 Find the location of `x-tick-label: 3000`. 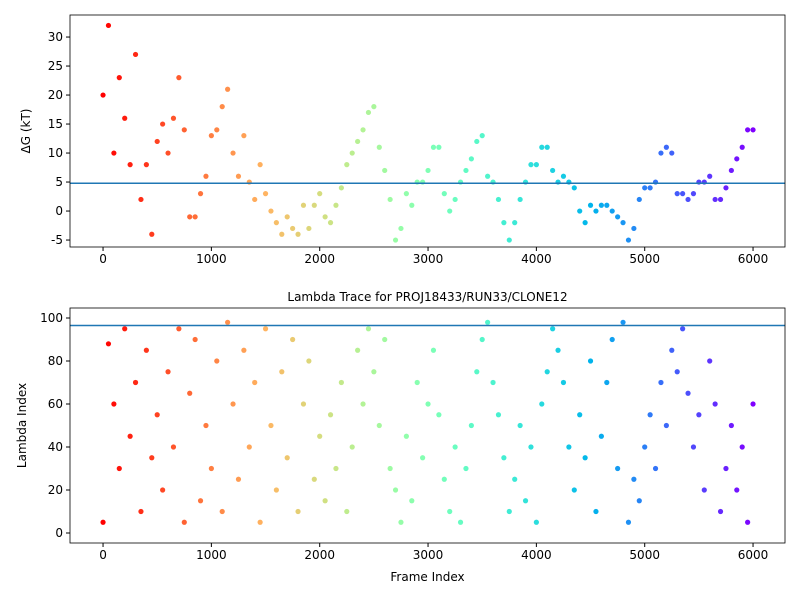

x-tick-label: 3000 is located at coordinates (428, 555).